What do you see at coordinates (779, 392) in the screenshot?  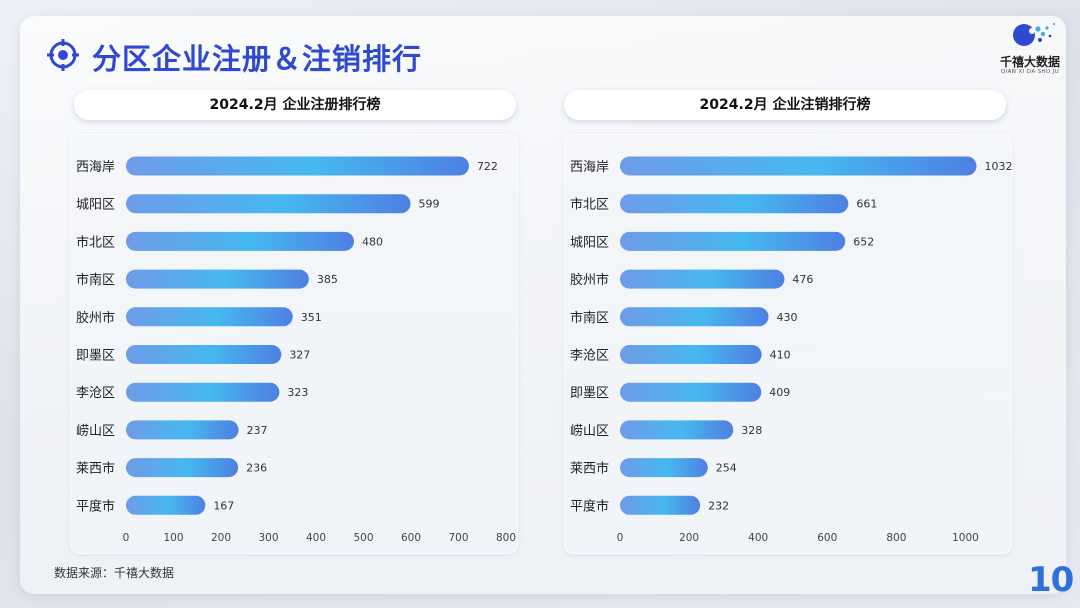 I see `value-label: 409` at bounding box center [779, 392].